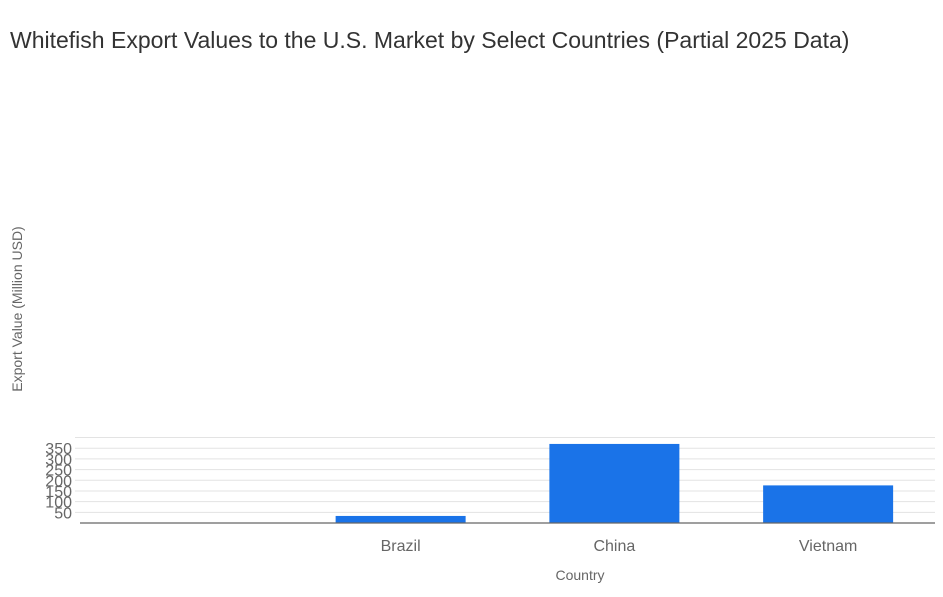  I want to click on x-axis-ticks: Brazil China Vietnam, so click(619, 546).